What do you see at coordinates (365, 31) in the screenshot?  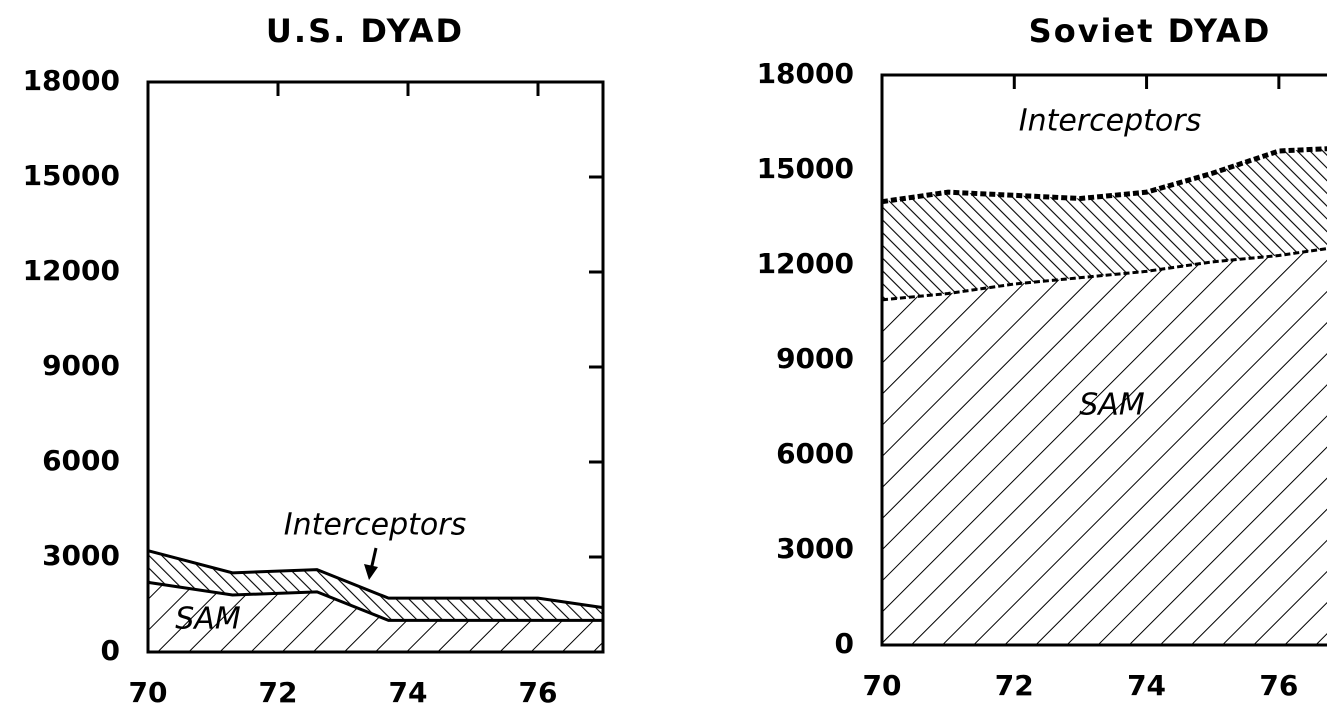 I see `chart-title: U.S. DYAD` at bounding box center [365, 31].